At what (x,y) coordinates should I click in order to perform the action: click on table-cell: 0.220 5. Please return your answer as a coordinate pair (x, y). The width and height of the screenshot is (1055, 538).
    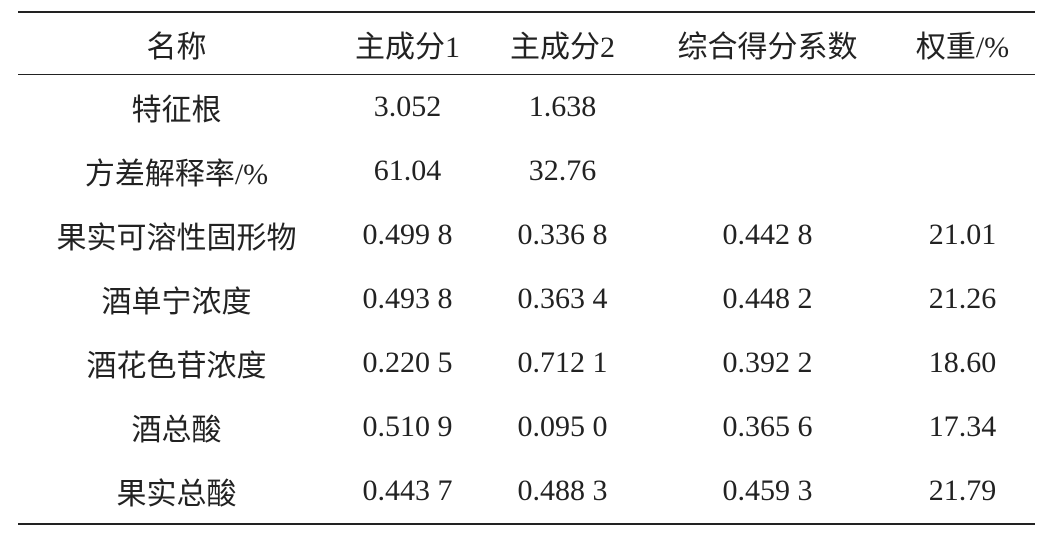
    Looking at the image, I should click on (407, 362).